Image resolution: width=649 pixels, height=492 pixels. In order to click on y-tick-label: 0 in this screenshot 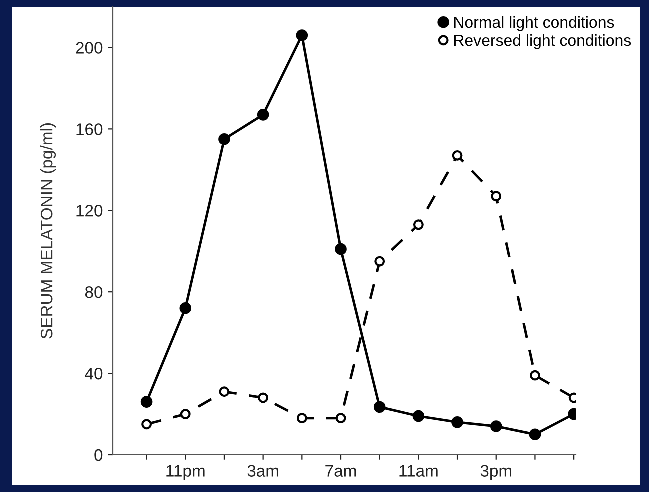, I will do `click(98, 455)`.